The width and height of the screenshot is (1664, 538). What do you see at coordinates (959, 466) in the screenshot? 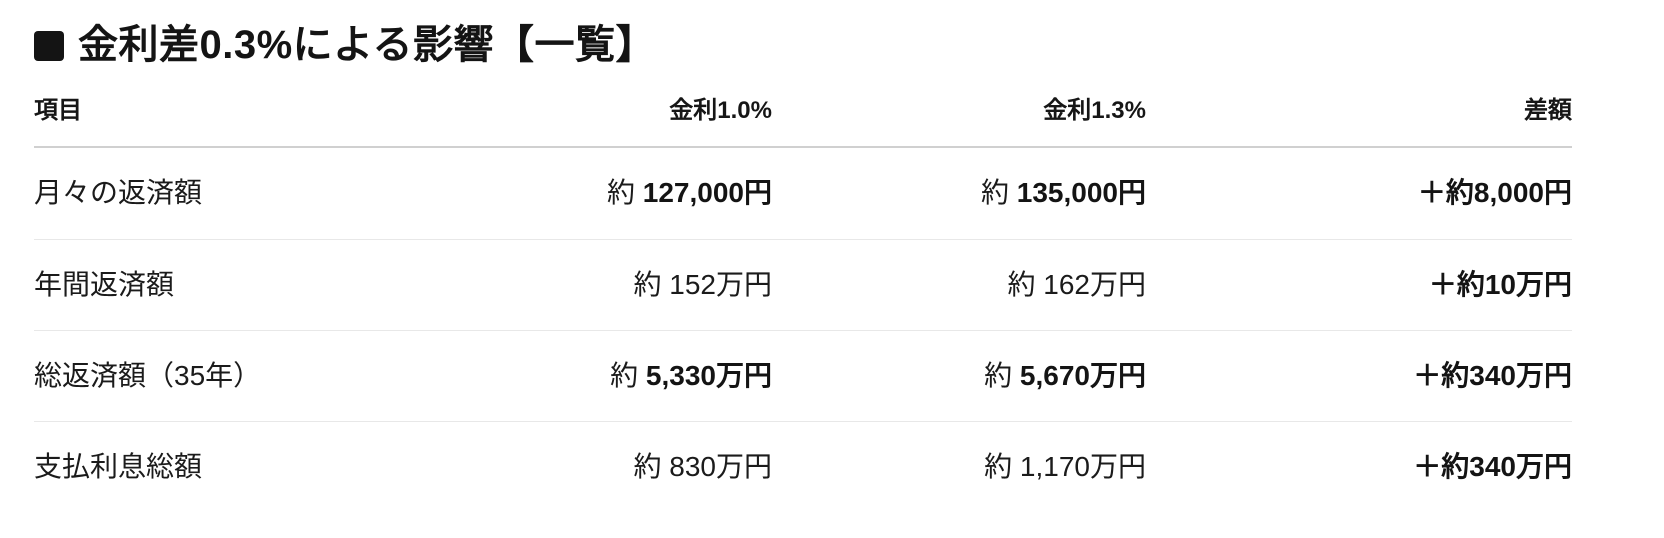
I see `cell-rate-high: 約 1,170万円` at bounding box center [959, 466].